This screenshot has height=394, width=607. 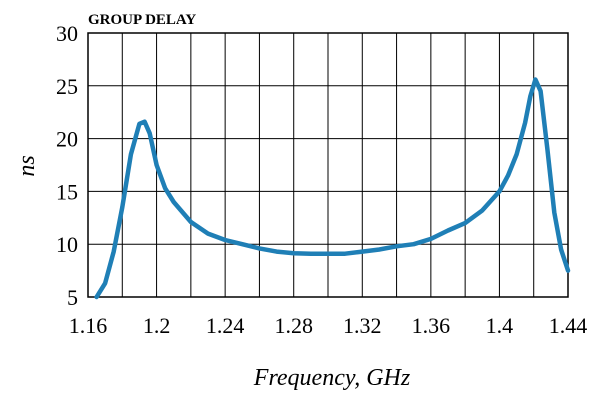 I want to click on x-tick-label: 1.44, so click(x=568, y=325).